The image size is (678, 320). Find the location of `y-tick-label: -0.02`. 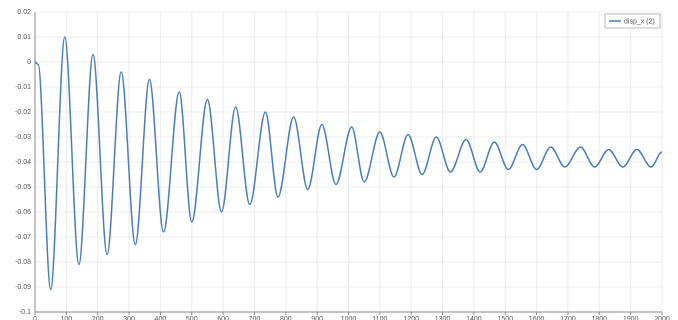

y-tick-label: -0.02 is located at coordinates (23, 112).